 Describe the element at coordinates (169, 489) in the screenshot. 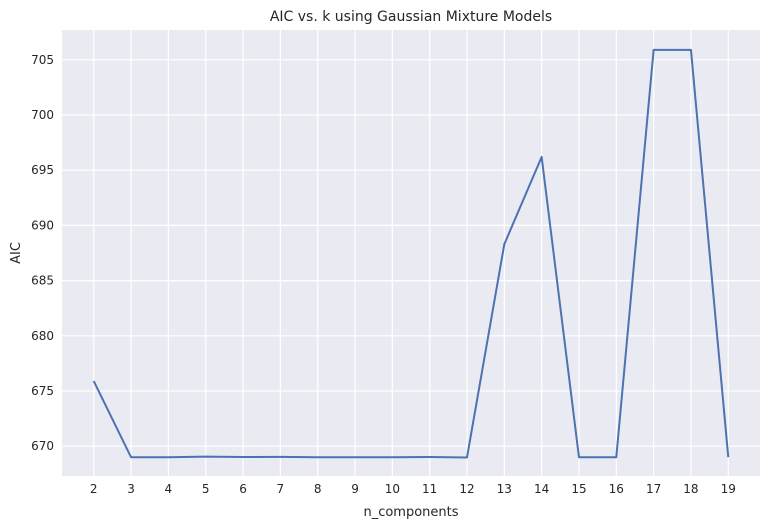

I see `x-tick-label: 4` at that location.